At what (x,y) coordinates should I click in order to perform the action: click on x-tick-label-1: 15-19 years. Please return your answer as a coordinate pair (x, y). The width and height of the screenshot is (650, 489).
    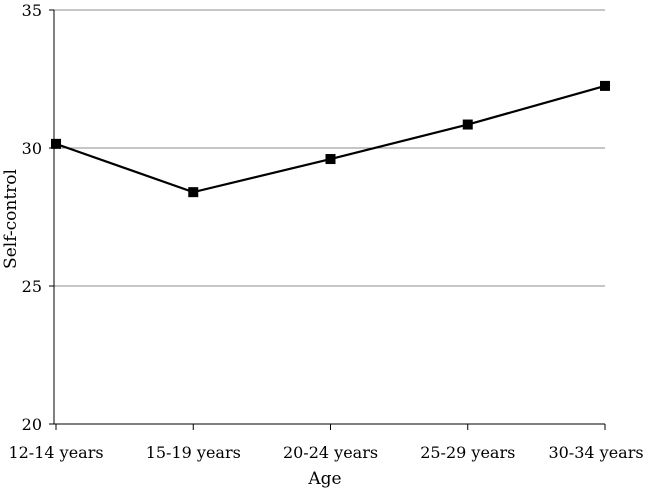
    Looking at the image, I should click on (193, 452).